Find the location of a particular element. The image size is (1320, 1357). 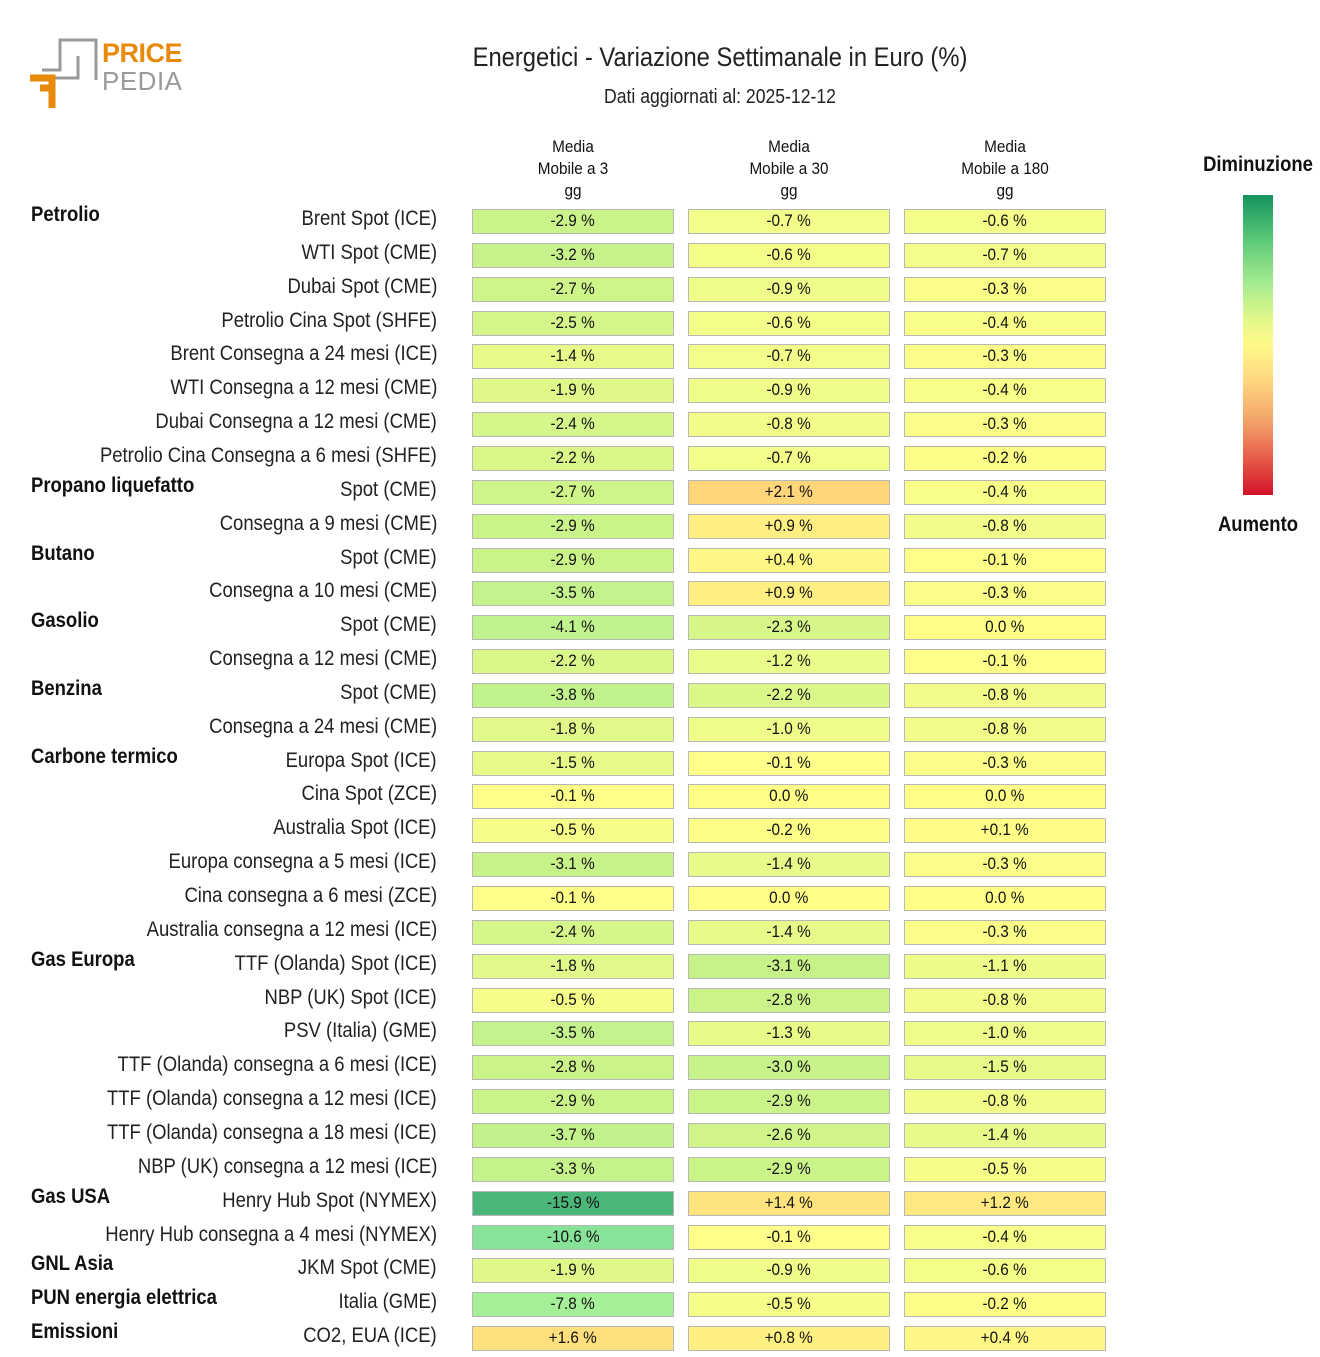

cell-value: -0.9 % is located at coordinates (789, 390).